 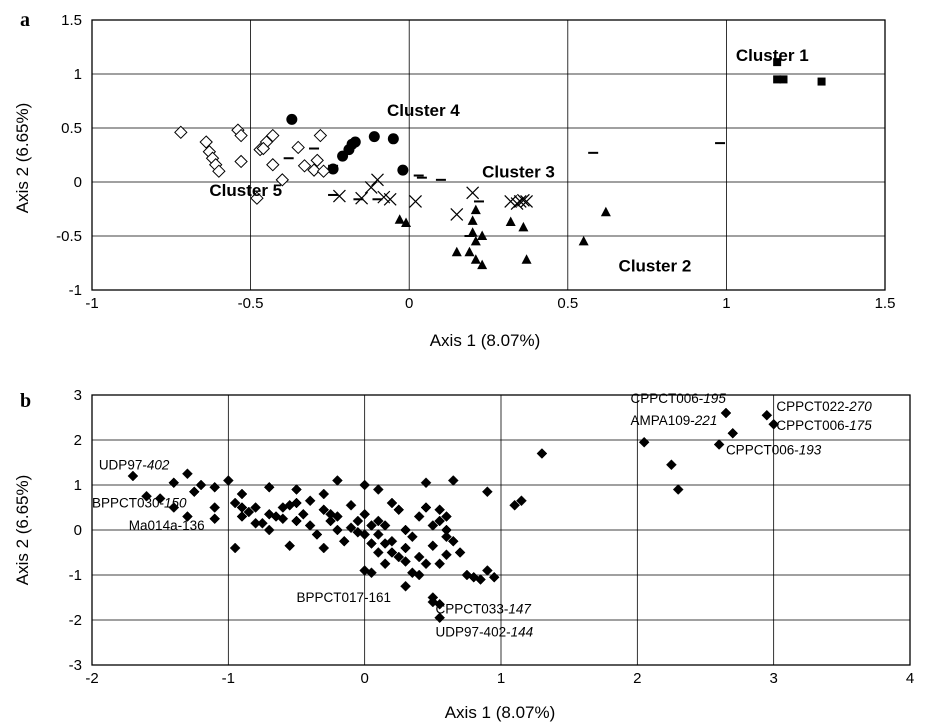 I want to click on y-tick-label: 1, so click(x=78, y=485).